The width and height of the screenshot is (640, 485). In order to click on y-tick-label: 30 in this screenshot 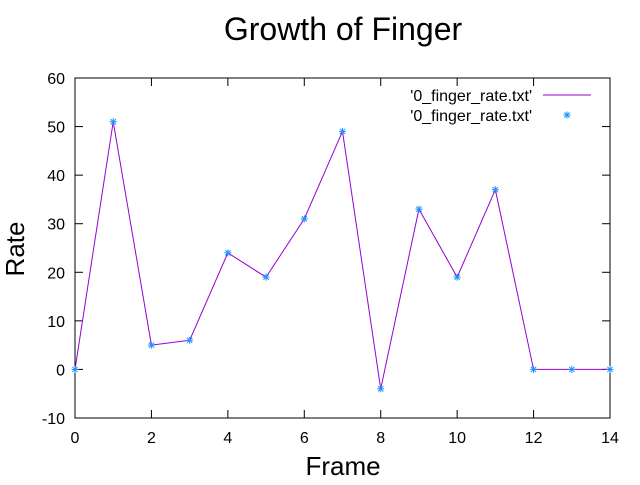, I will do `click(56, 225)`.